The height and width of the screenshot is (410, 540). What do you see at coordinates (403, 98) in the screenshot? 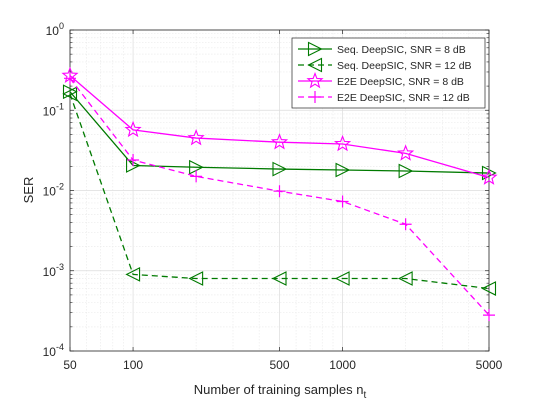
I see `legend-label: E2E DeepSIC, SNR = 12 dB` at bounding box center [403, 98].